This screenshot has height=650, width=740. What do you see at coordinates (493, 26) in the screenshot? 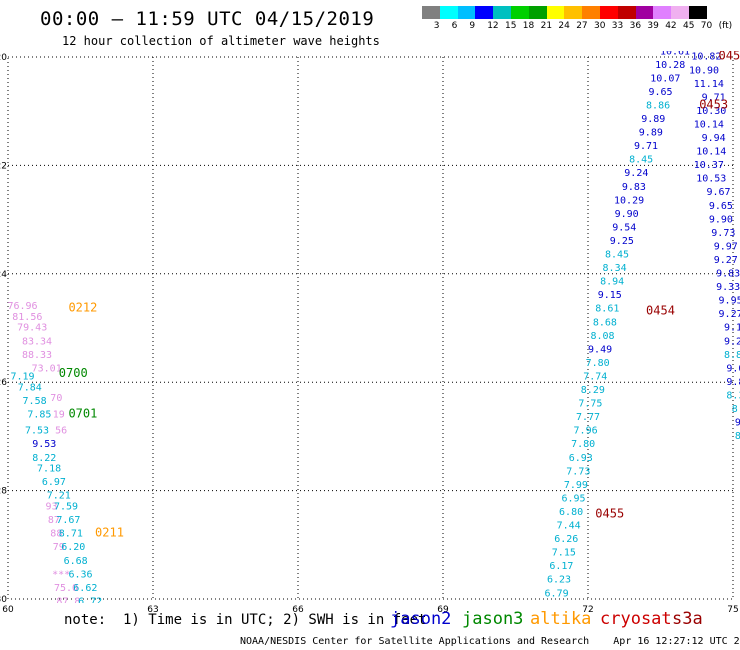
I see `legend-label: 12` at bounding box center [493, 26].